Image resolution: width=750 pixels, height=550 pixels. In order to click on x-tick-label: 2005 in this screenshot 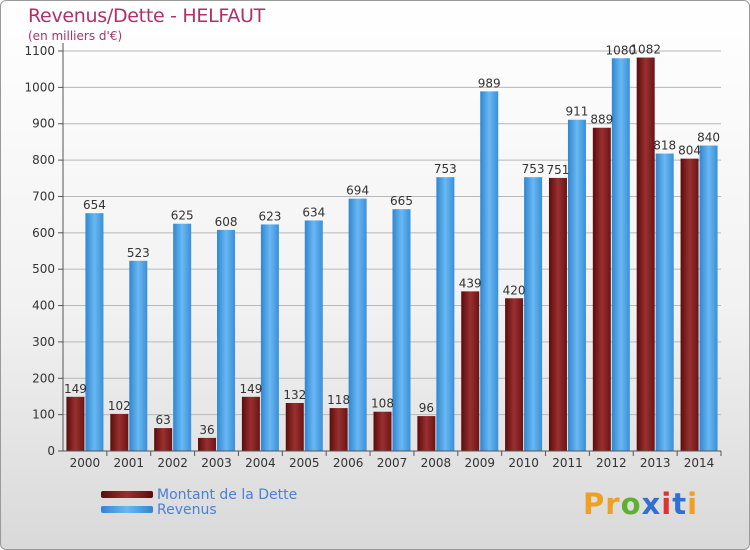, I will do `click(304, 463)`.